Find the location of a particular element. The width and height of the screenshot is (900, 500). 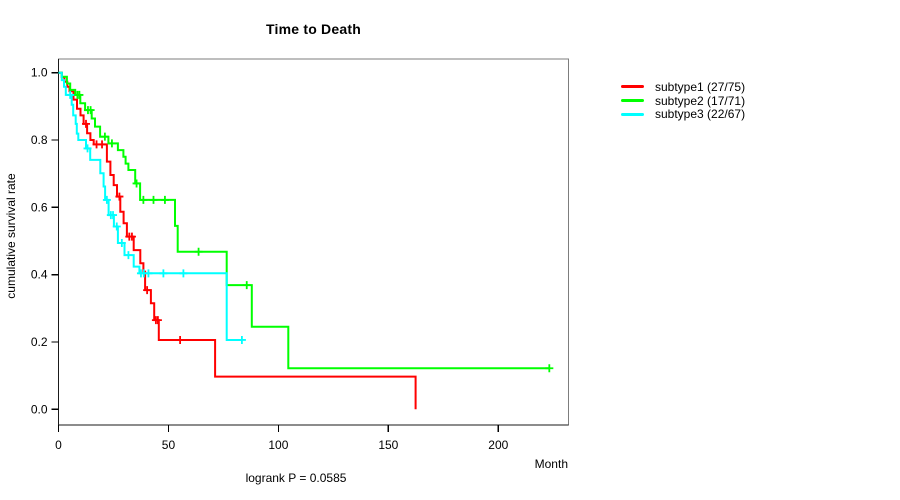

x-tick-label: 0 is located at coordinates (58, 445).